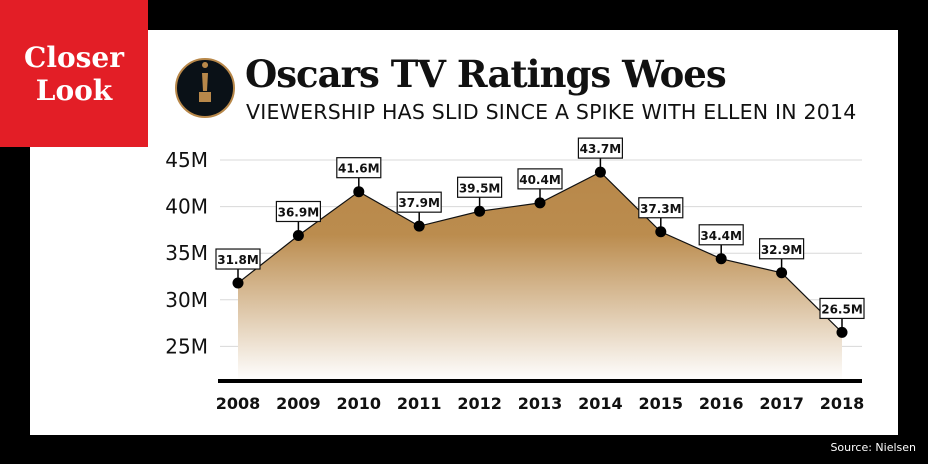  I want to click on x-tick-label: 2018, so click(842, 403).